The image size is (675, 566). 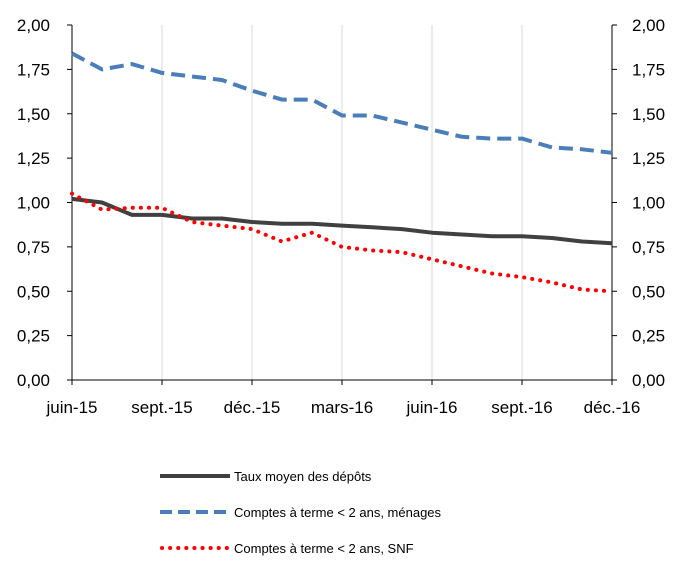 I want to click on y-tick-label-right: 0,00, so click(x=648, y=380).